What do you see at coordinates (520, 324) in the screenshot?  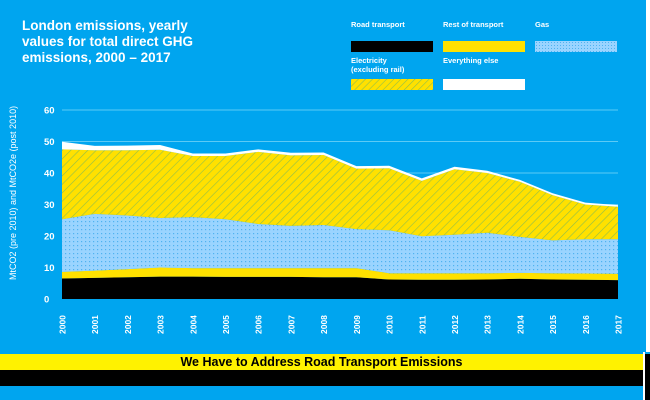 I see `x-tick-label: 2014` at bounding box center [520, 324].